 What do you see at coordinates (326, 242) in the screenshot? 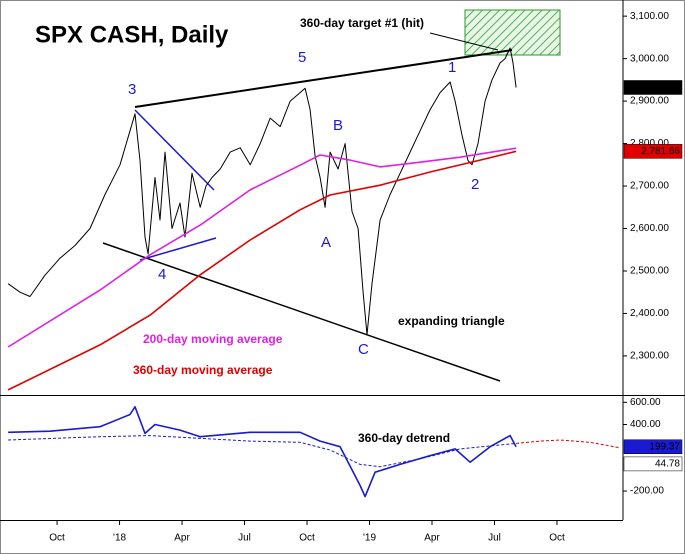
I see `wave-label: A` at bounding box center [326, 242].